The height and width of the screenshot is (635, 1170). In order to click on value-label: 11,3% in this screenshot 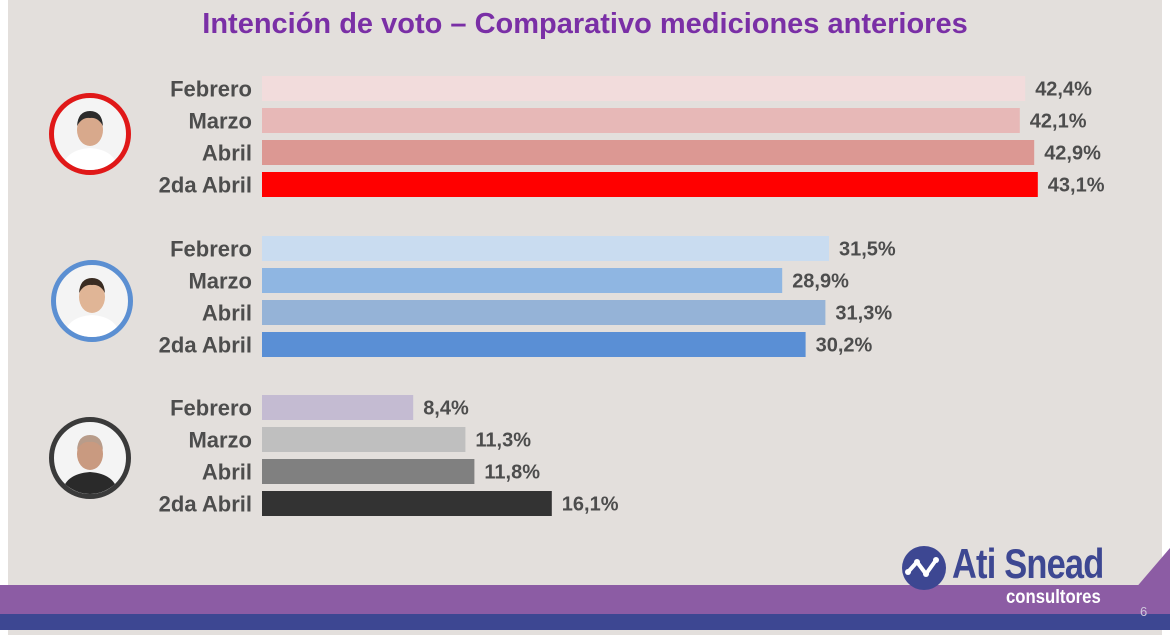, I will do `click(503, 441)`.